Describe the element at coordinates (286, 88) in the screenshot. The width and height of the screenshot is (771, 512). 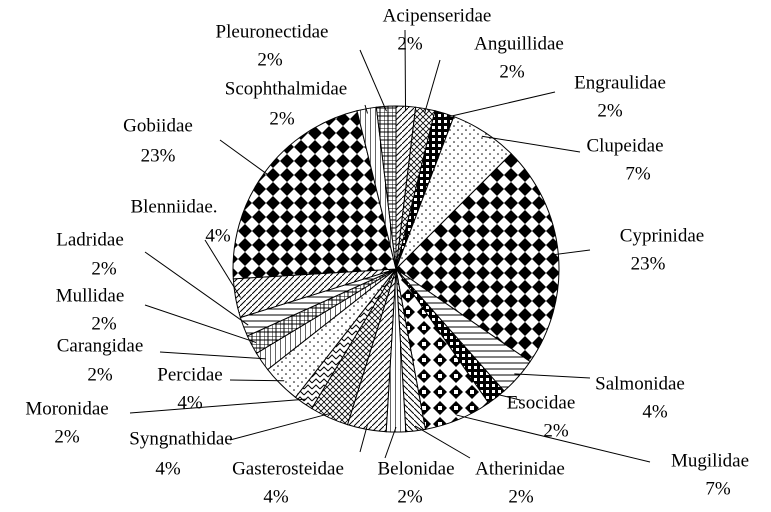
I see `slice-name: Scophthalmidae` at that location.